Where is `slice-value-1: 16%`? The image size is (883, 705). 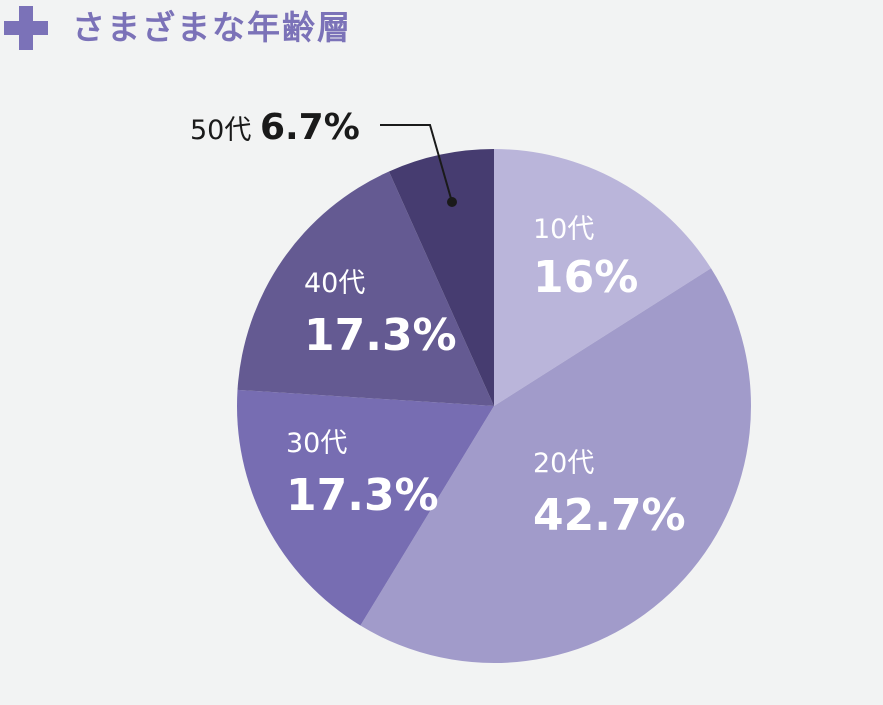
slice-value-1: 16% is located at coordinates (585, 277).